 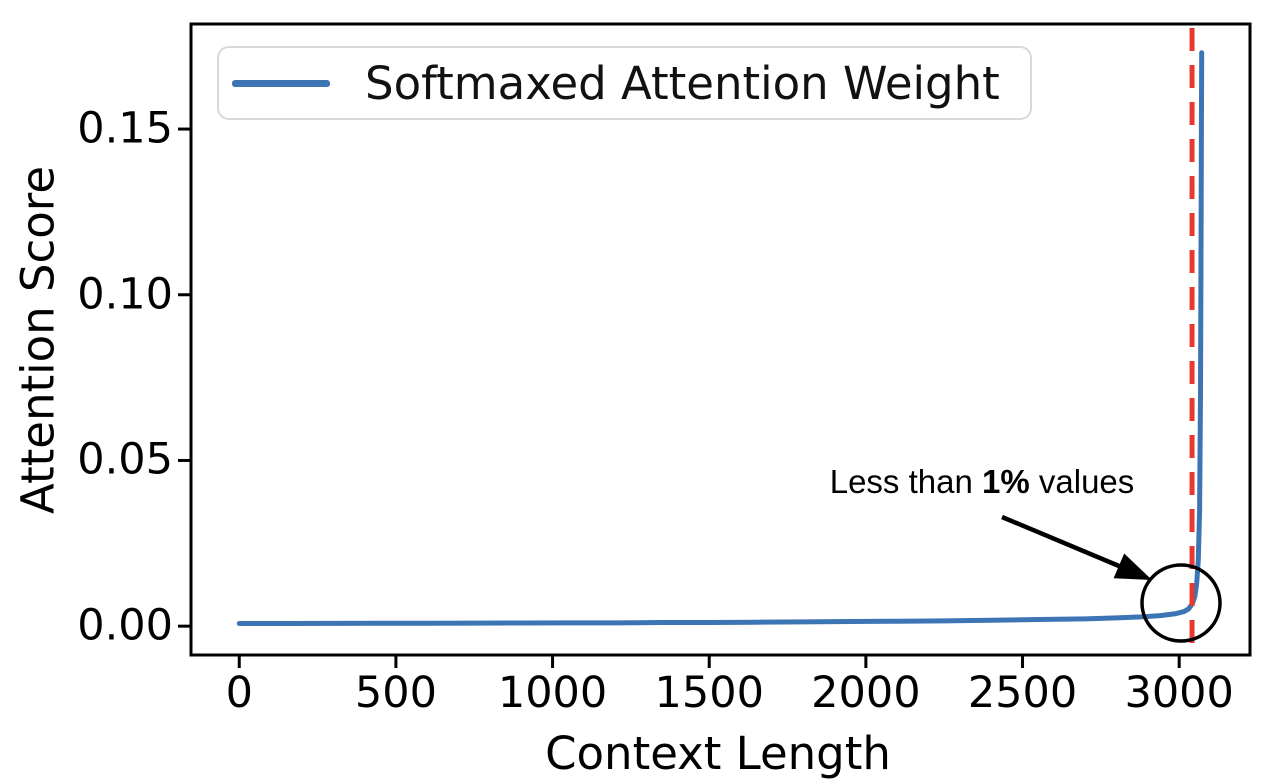 What do you see at coordinates (1022, 693) in the screenshot?
I see `x-tick-label: 2500` at bounding box center [1022, 693].